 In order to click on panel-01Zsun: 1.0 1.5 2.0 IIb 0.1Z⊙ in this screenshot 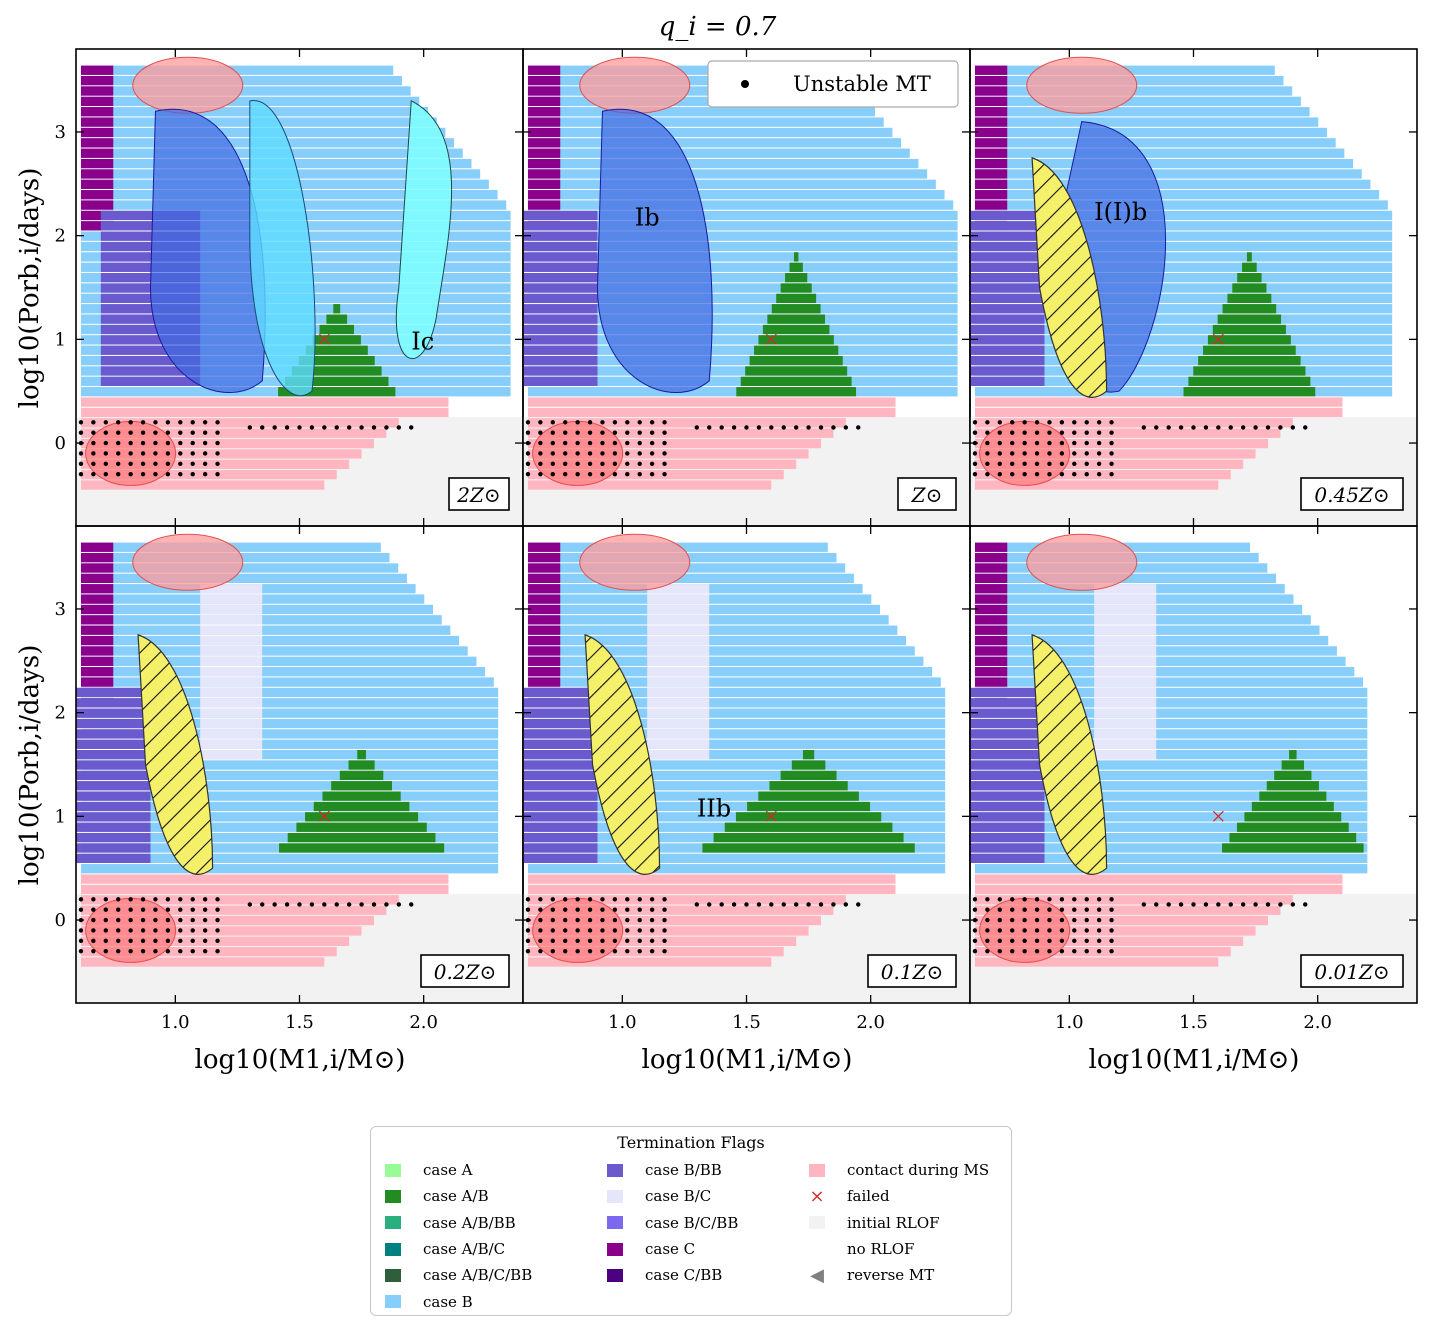, I will do `click(746, 779)`.